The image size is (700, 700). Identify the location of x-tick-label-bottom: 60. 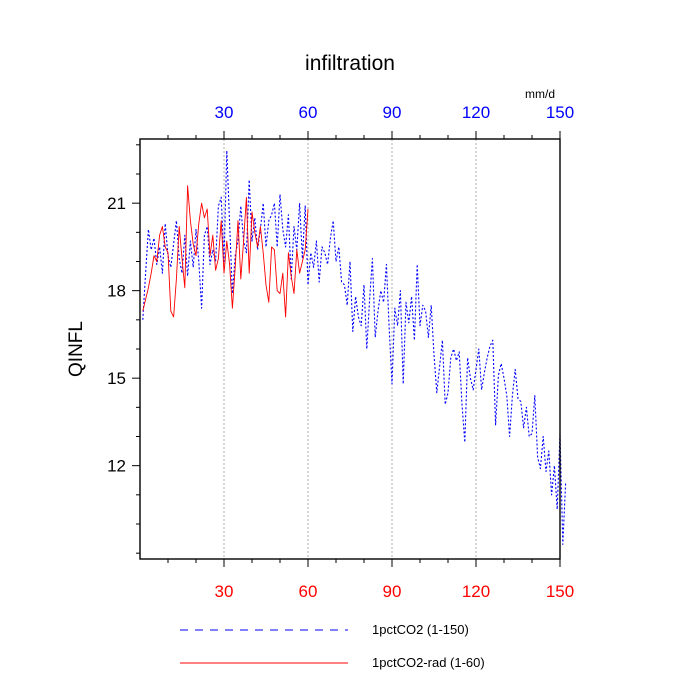
(308, 591).